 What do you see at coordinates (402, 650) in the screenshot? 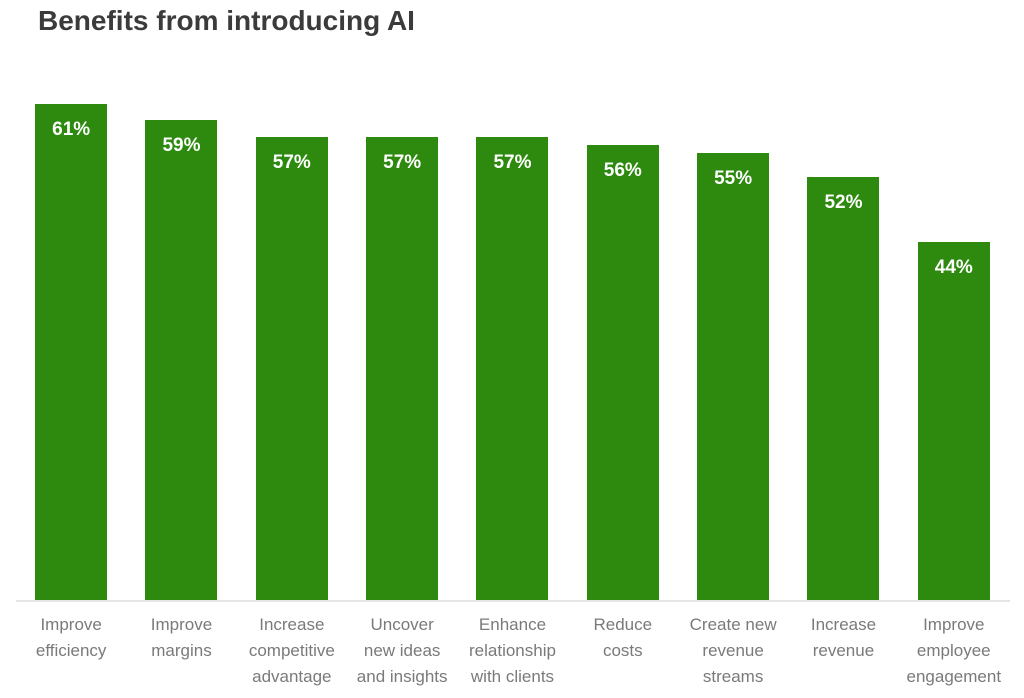
I see `category-label: Uncover new ideas and insights` at bounding box center [402, 650].